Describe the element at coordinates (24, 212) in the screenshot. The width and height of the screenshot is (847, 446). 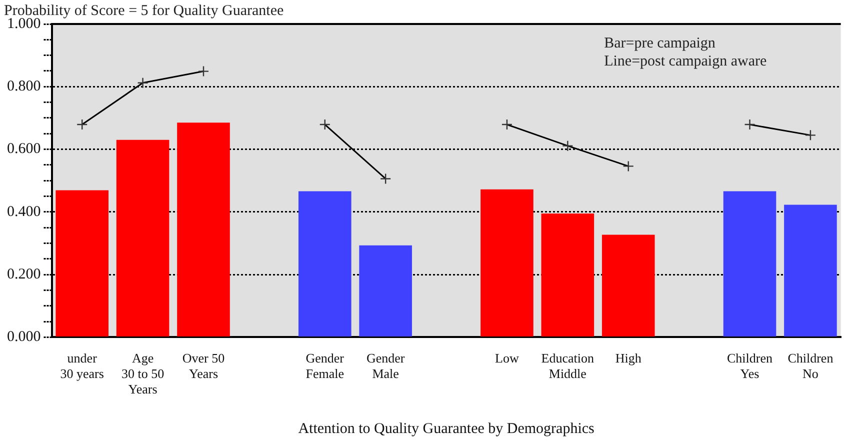
I see `y-tick-label: 0.400` at that location.